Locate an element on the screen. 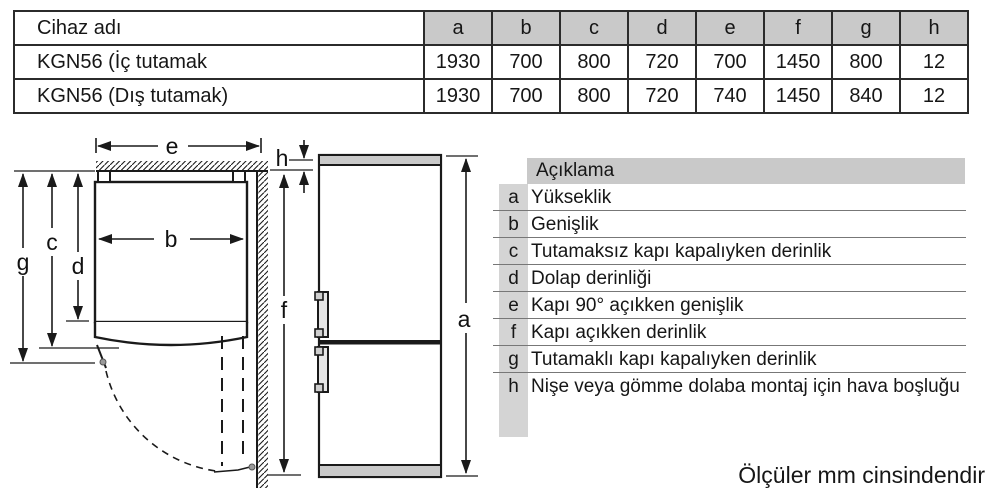  legend-item-c: c Tutamaksız kapı kapalıyken derinlik is located at coordinates (729, 251).